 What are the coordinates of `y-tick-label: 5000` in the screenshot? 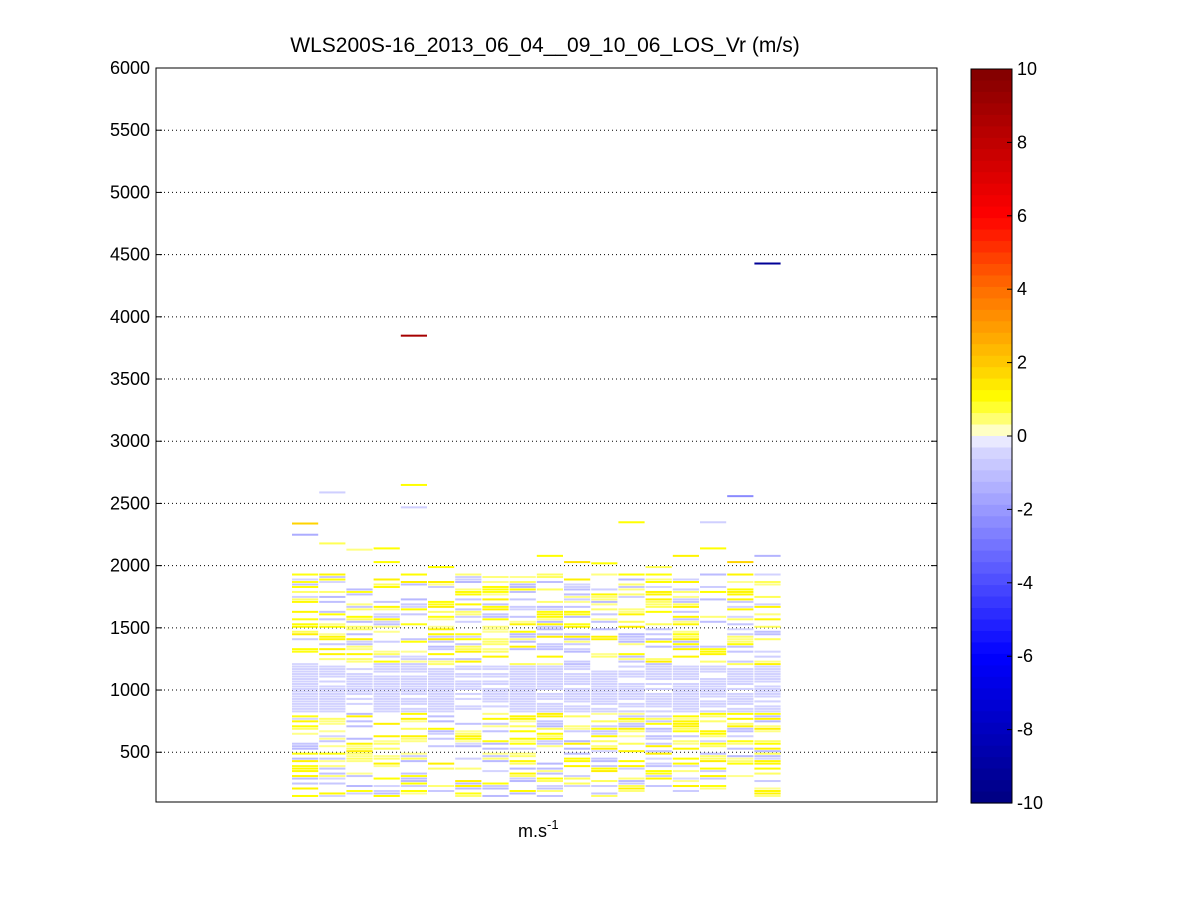 It's located at (130, 192).